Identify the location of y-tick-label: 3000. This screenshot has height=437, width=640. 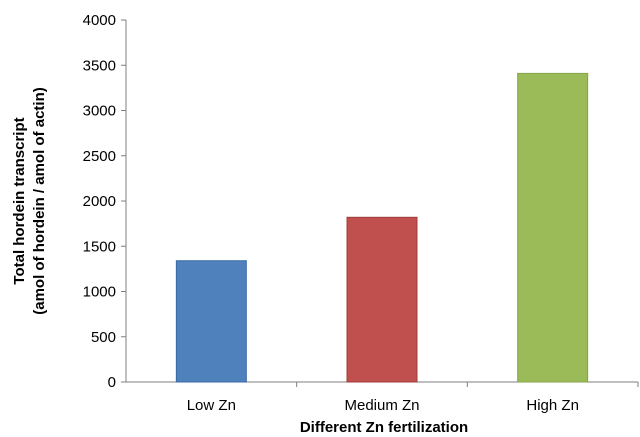
(99, 111).